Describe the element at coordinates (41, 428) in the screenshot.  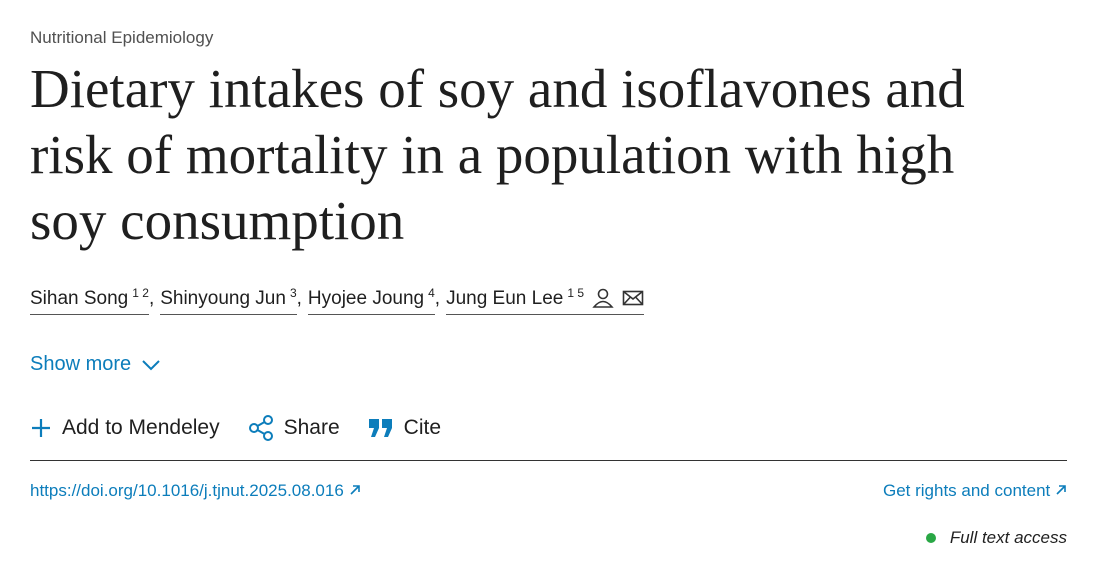
I see `plus-icon` at that location.